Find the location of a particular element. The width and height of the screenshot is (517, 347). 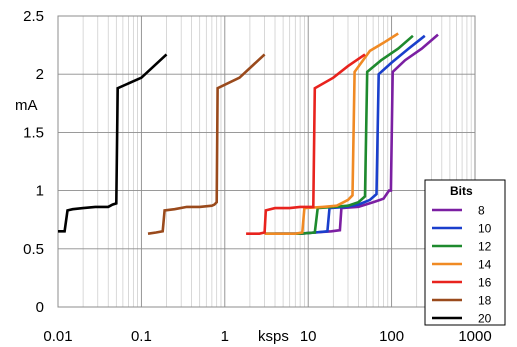

y-tick-label: 2 is located at coordinates (40, 74).